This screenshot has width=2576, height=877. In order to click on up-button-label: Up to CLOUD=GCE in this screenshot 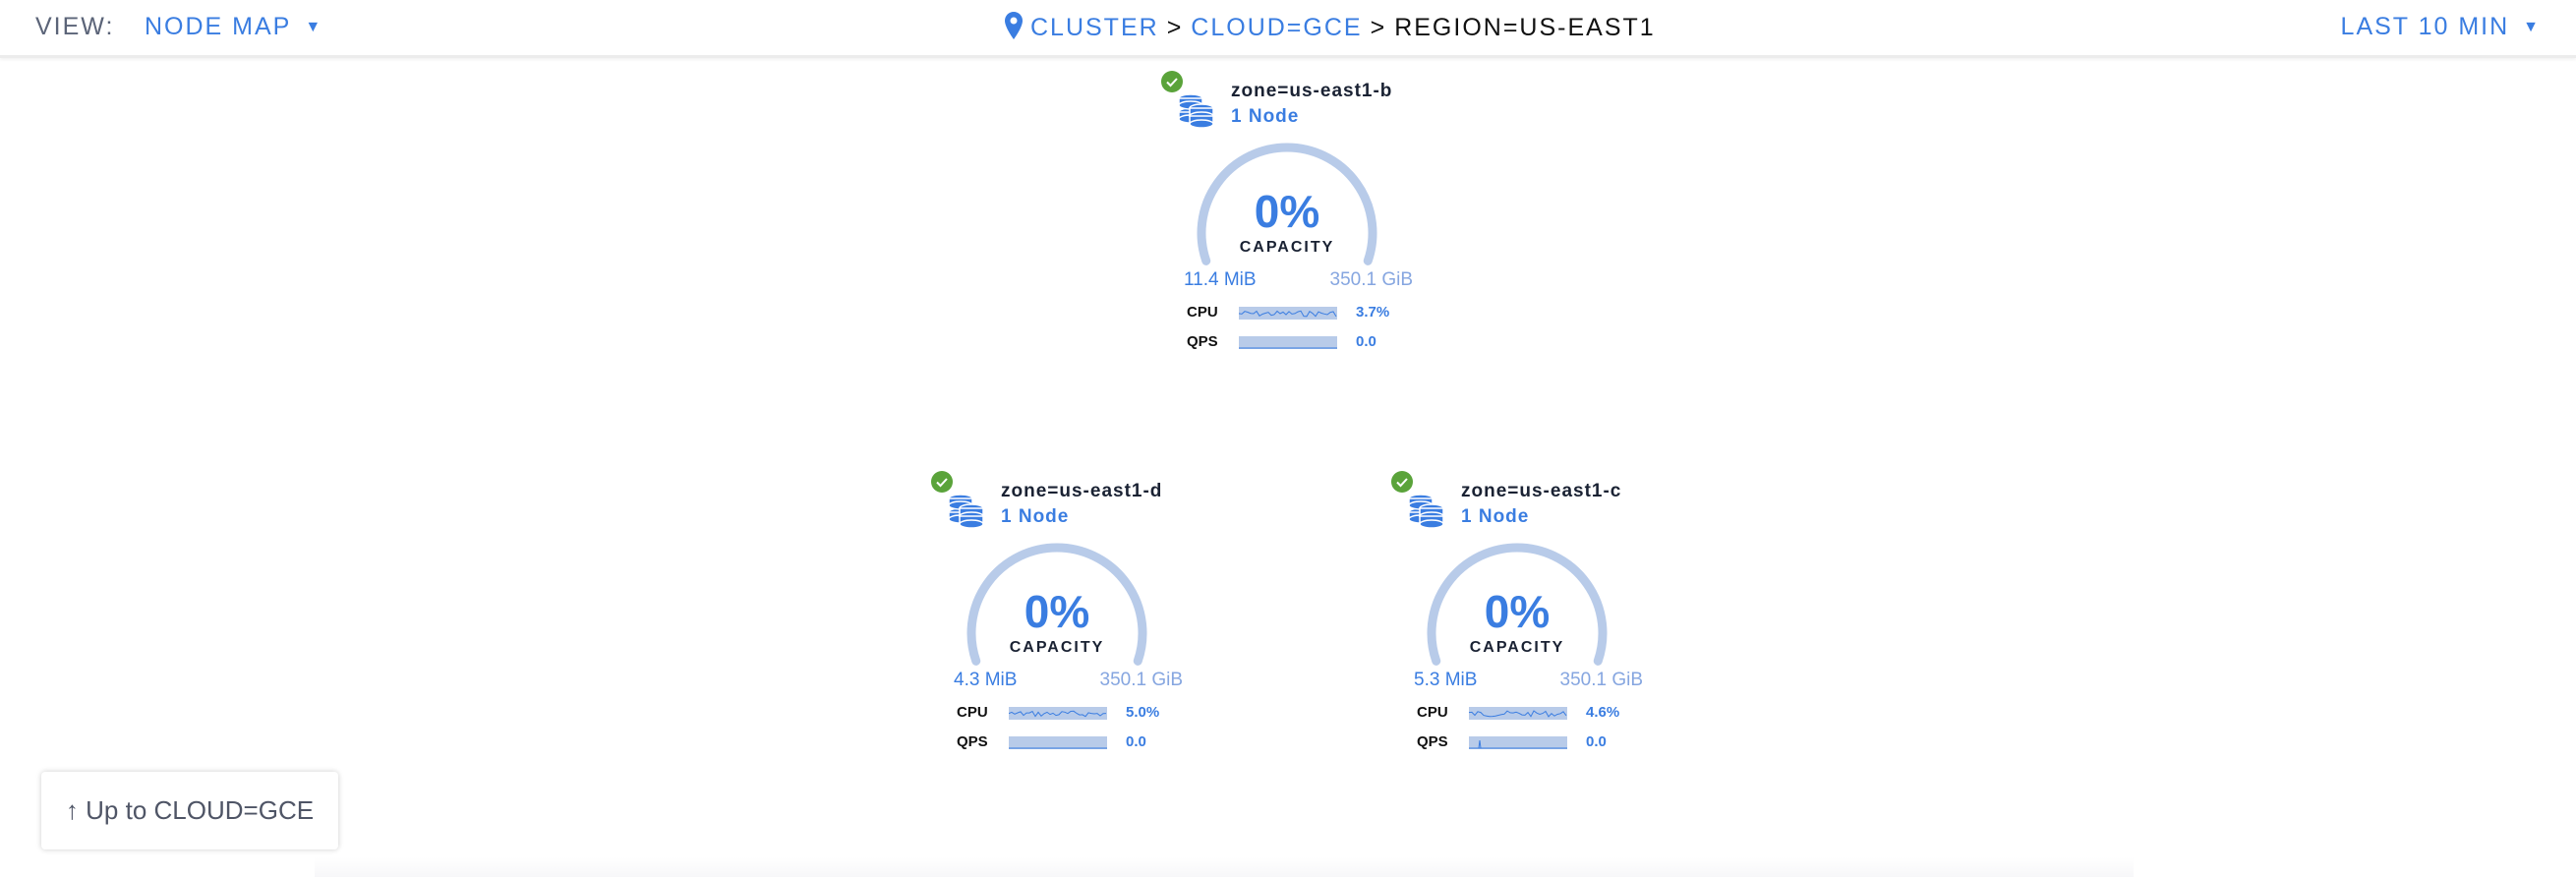, I will do `click(200, 810)`.